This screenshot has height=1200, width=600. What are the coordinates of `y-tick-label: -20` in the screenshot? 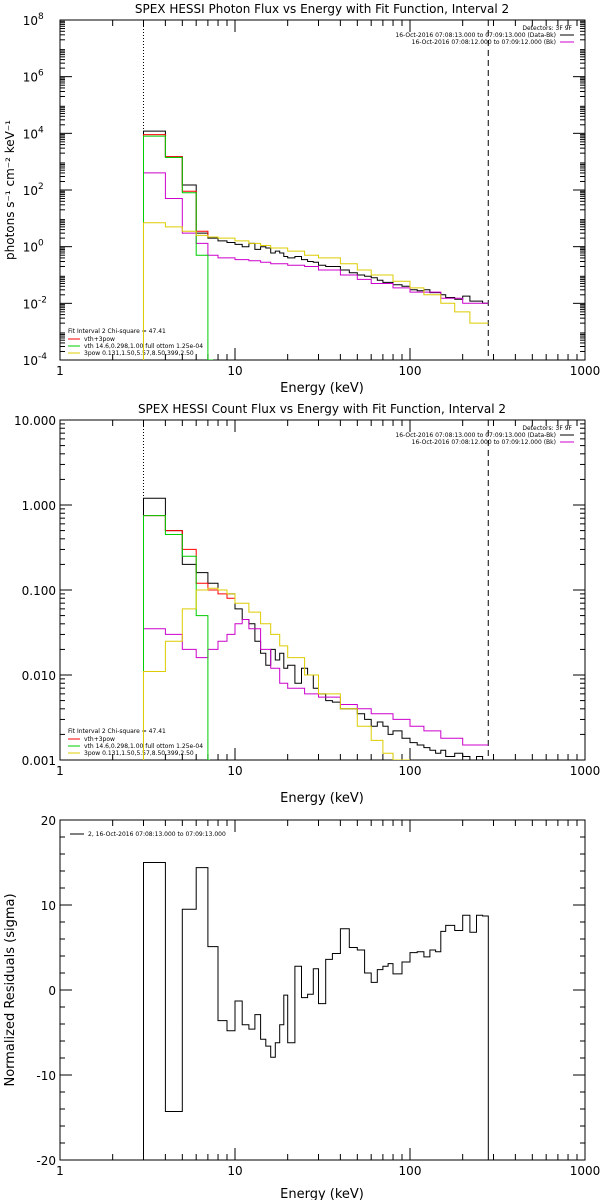 It's located at (46, 1161).